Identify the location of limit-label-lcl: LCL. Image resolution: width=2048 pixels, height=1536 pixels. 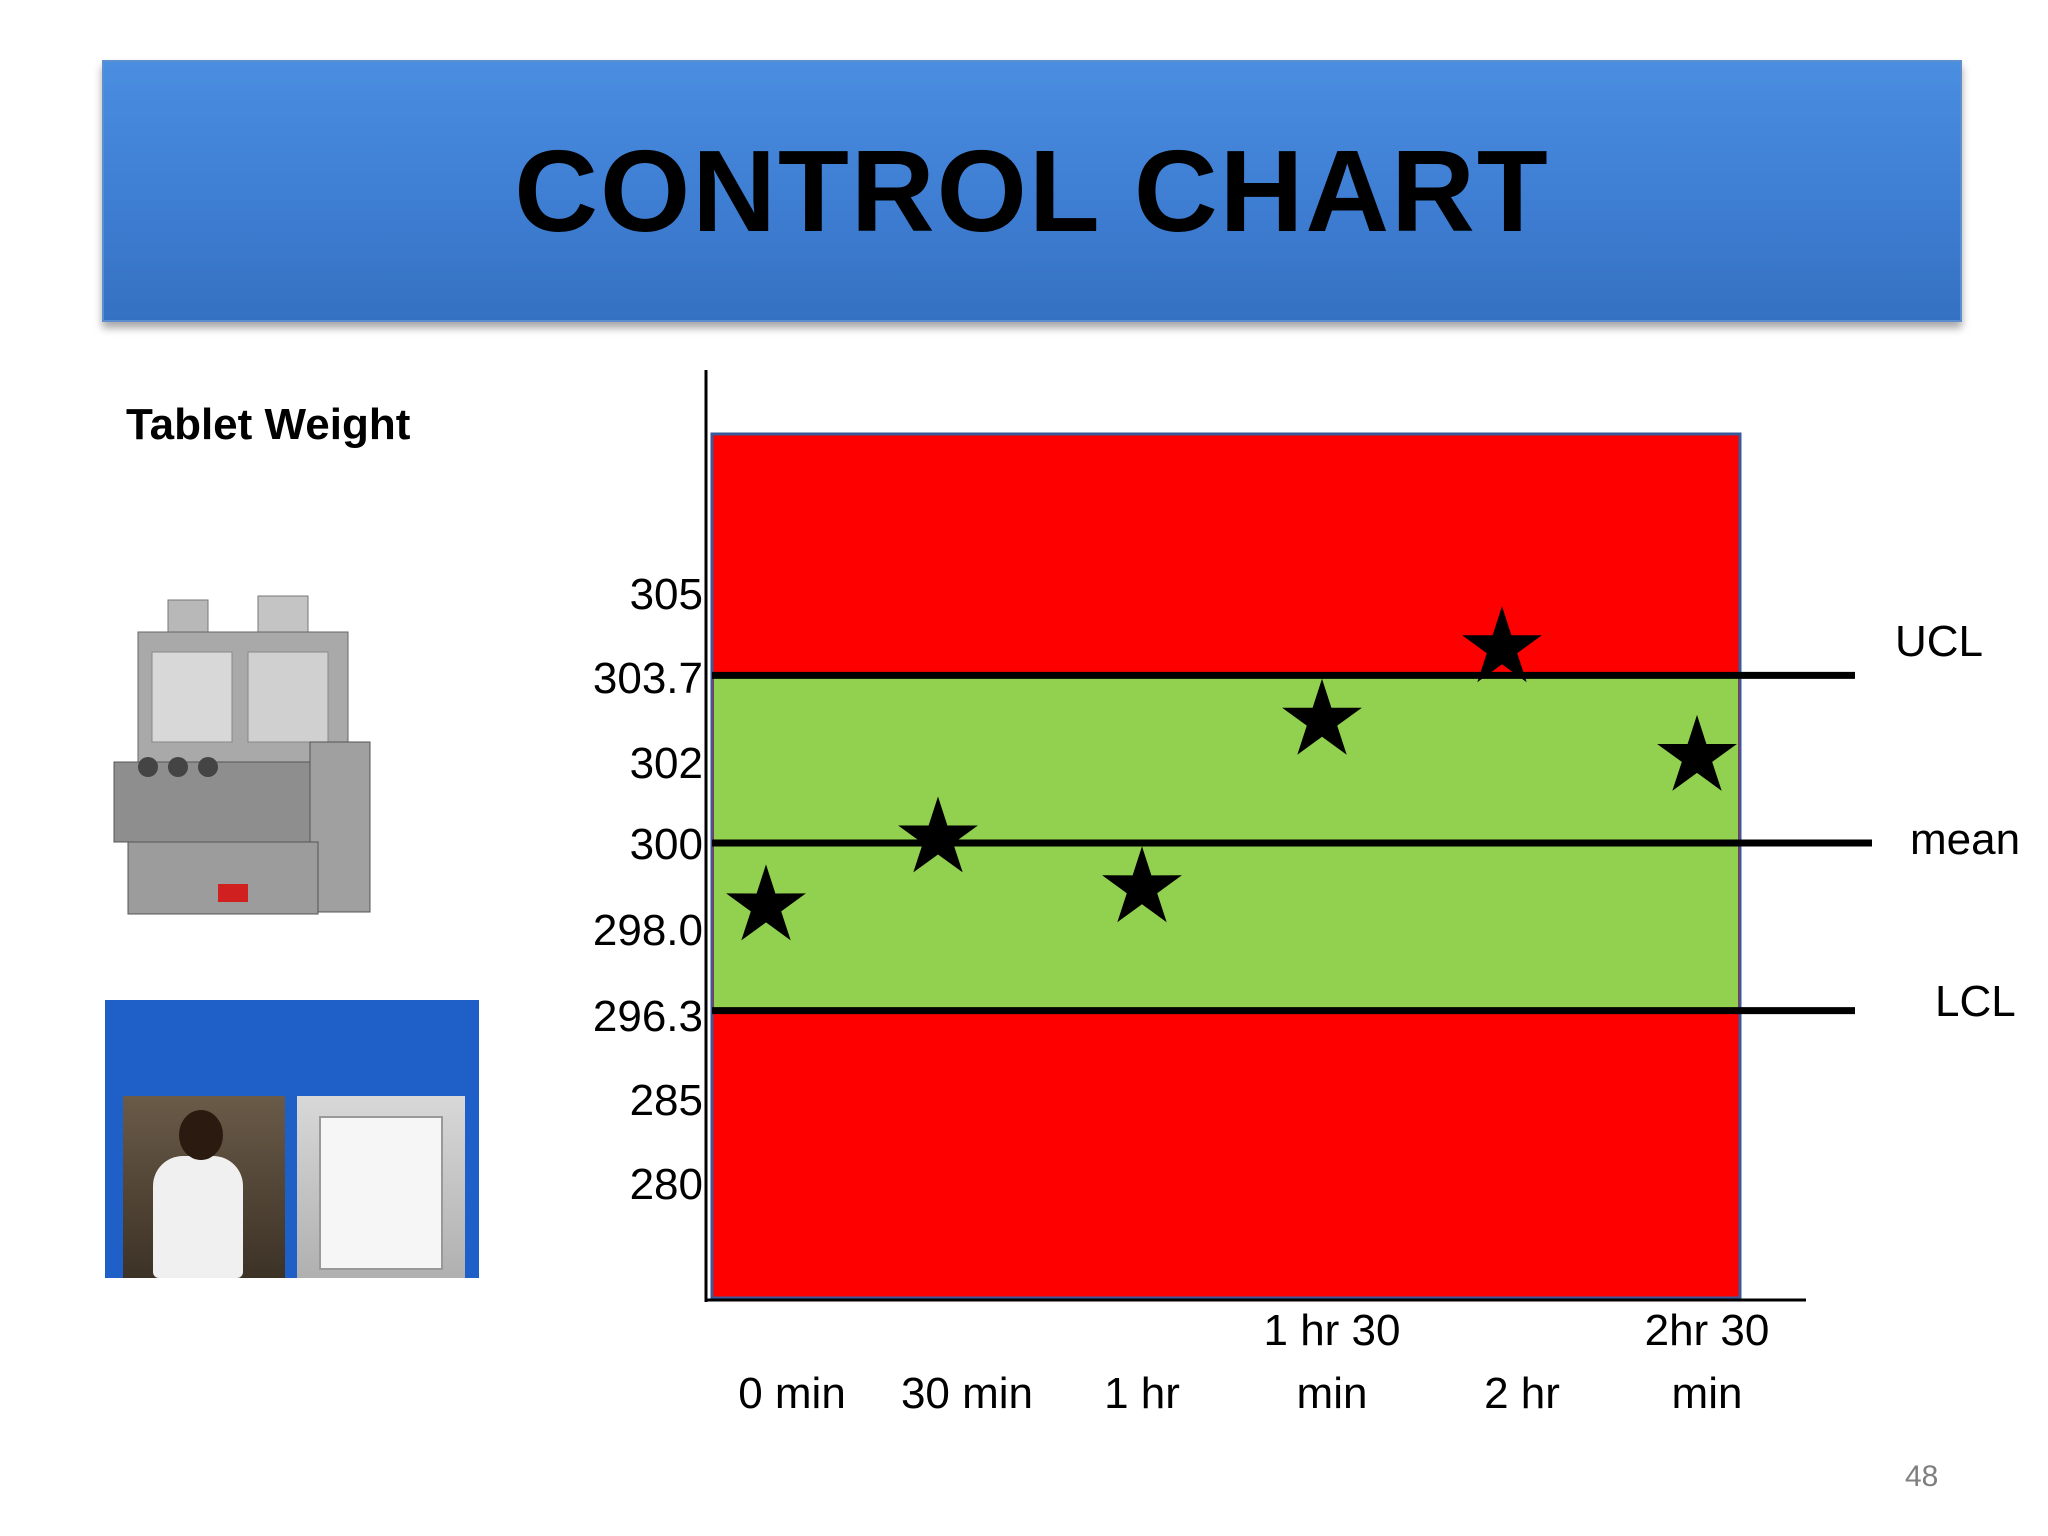
(1975, 1001).